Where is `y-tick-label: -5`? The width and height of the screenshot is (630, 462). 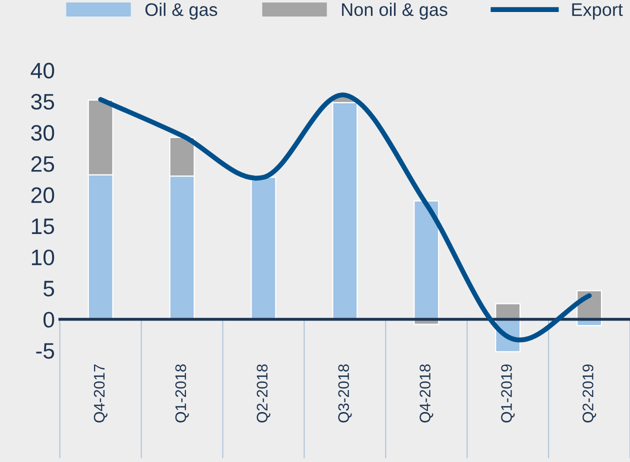 y-tick-label: -5 is located at coordinates (45, 351).